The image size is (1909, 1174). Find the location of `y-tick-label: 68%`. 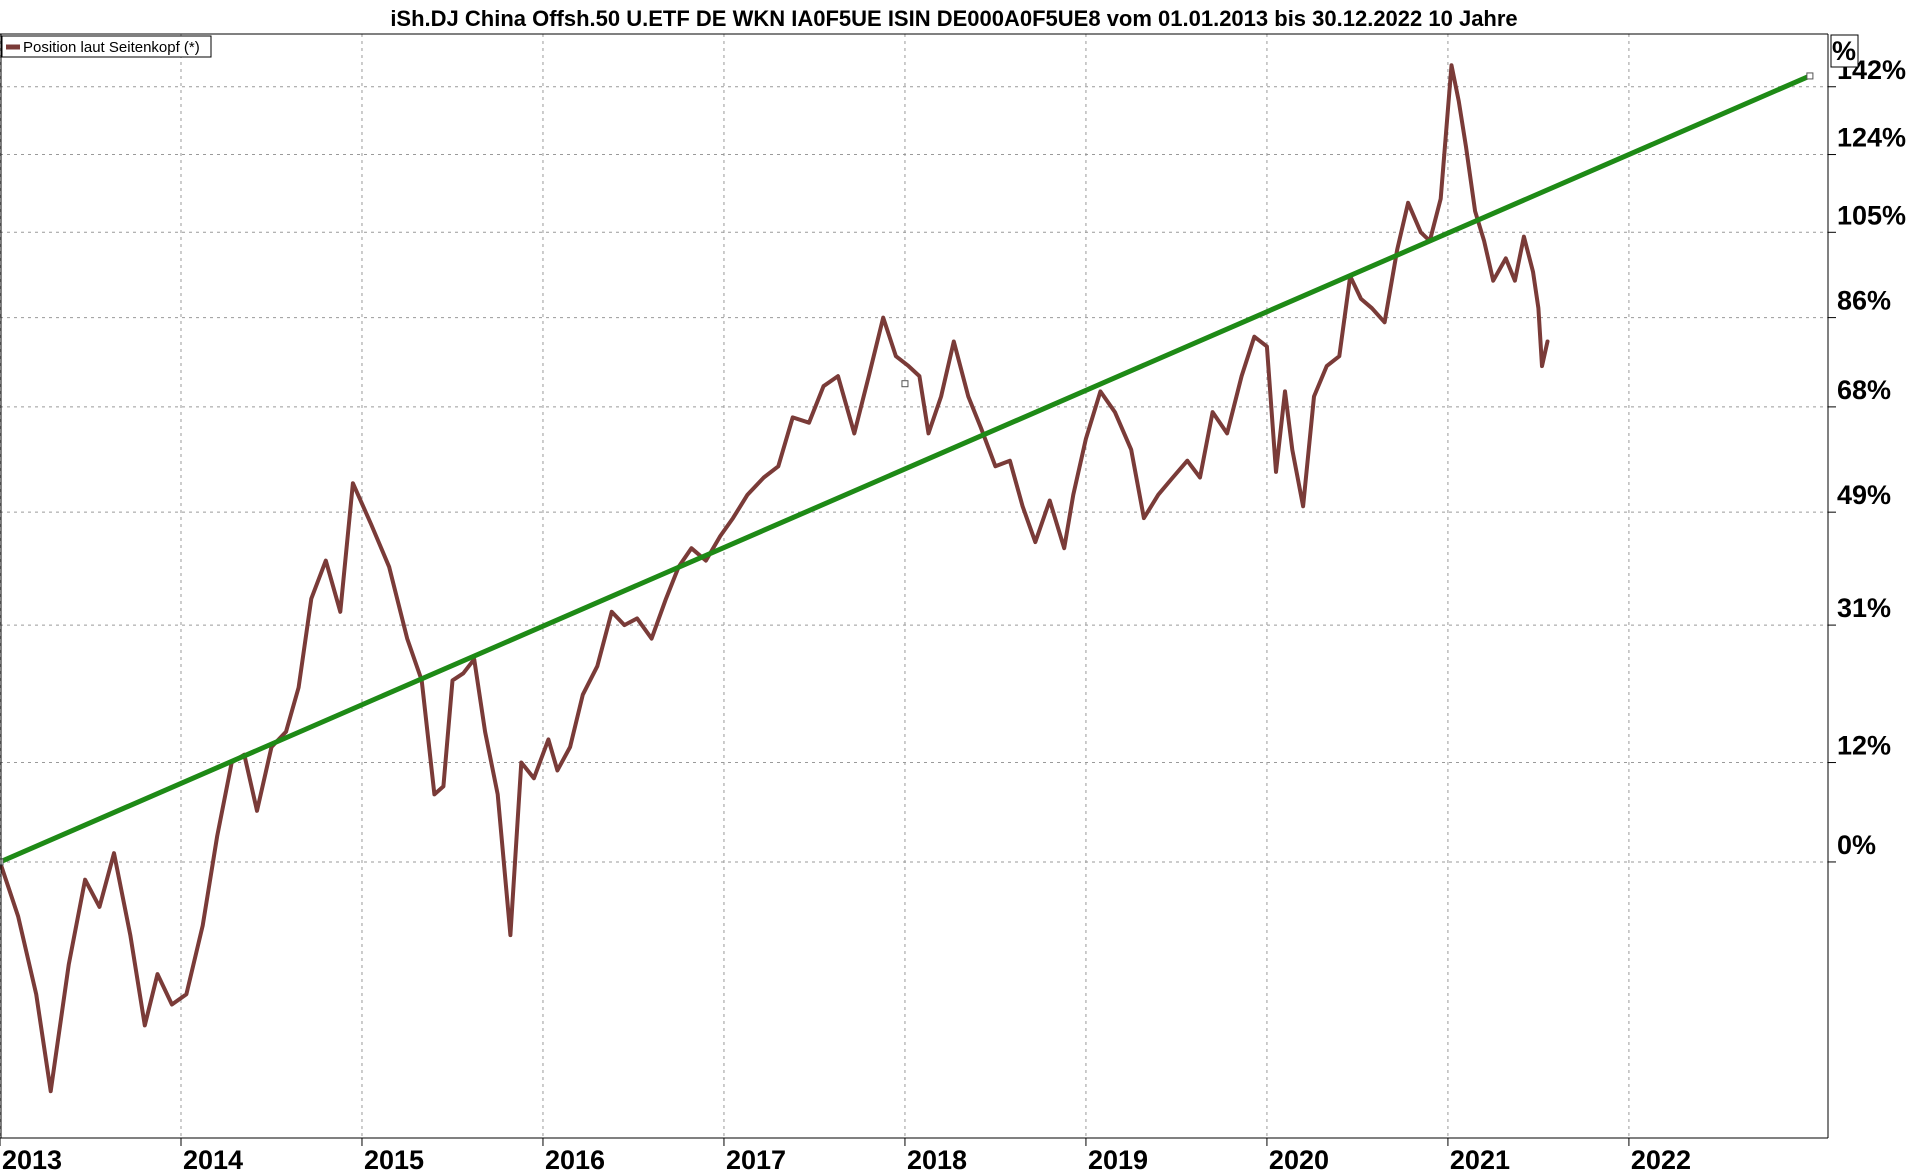

y-tick-label: 68% is located at coordinates (1864, 390).